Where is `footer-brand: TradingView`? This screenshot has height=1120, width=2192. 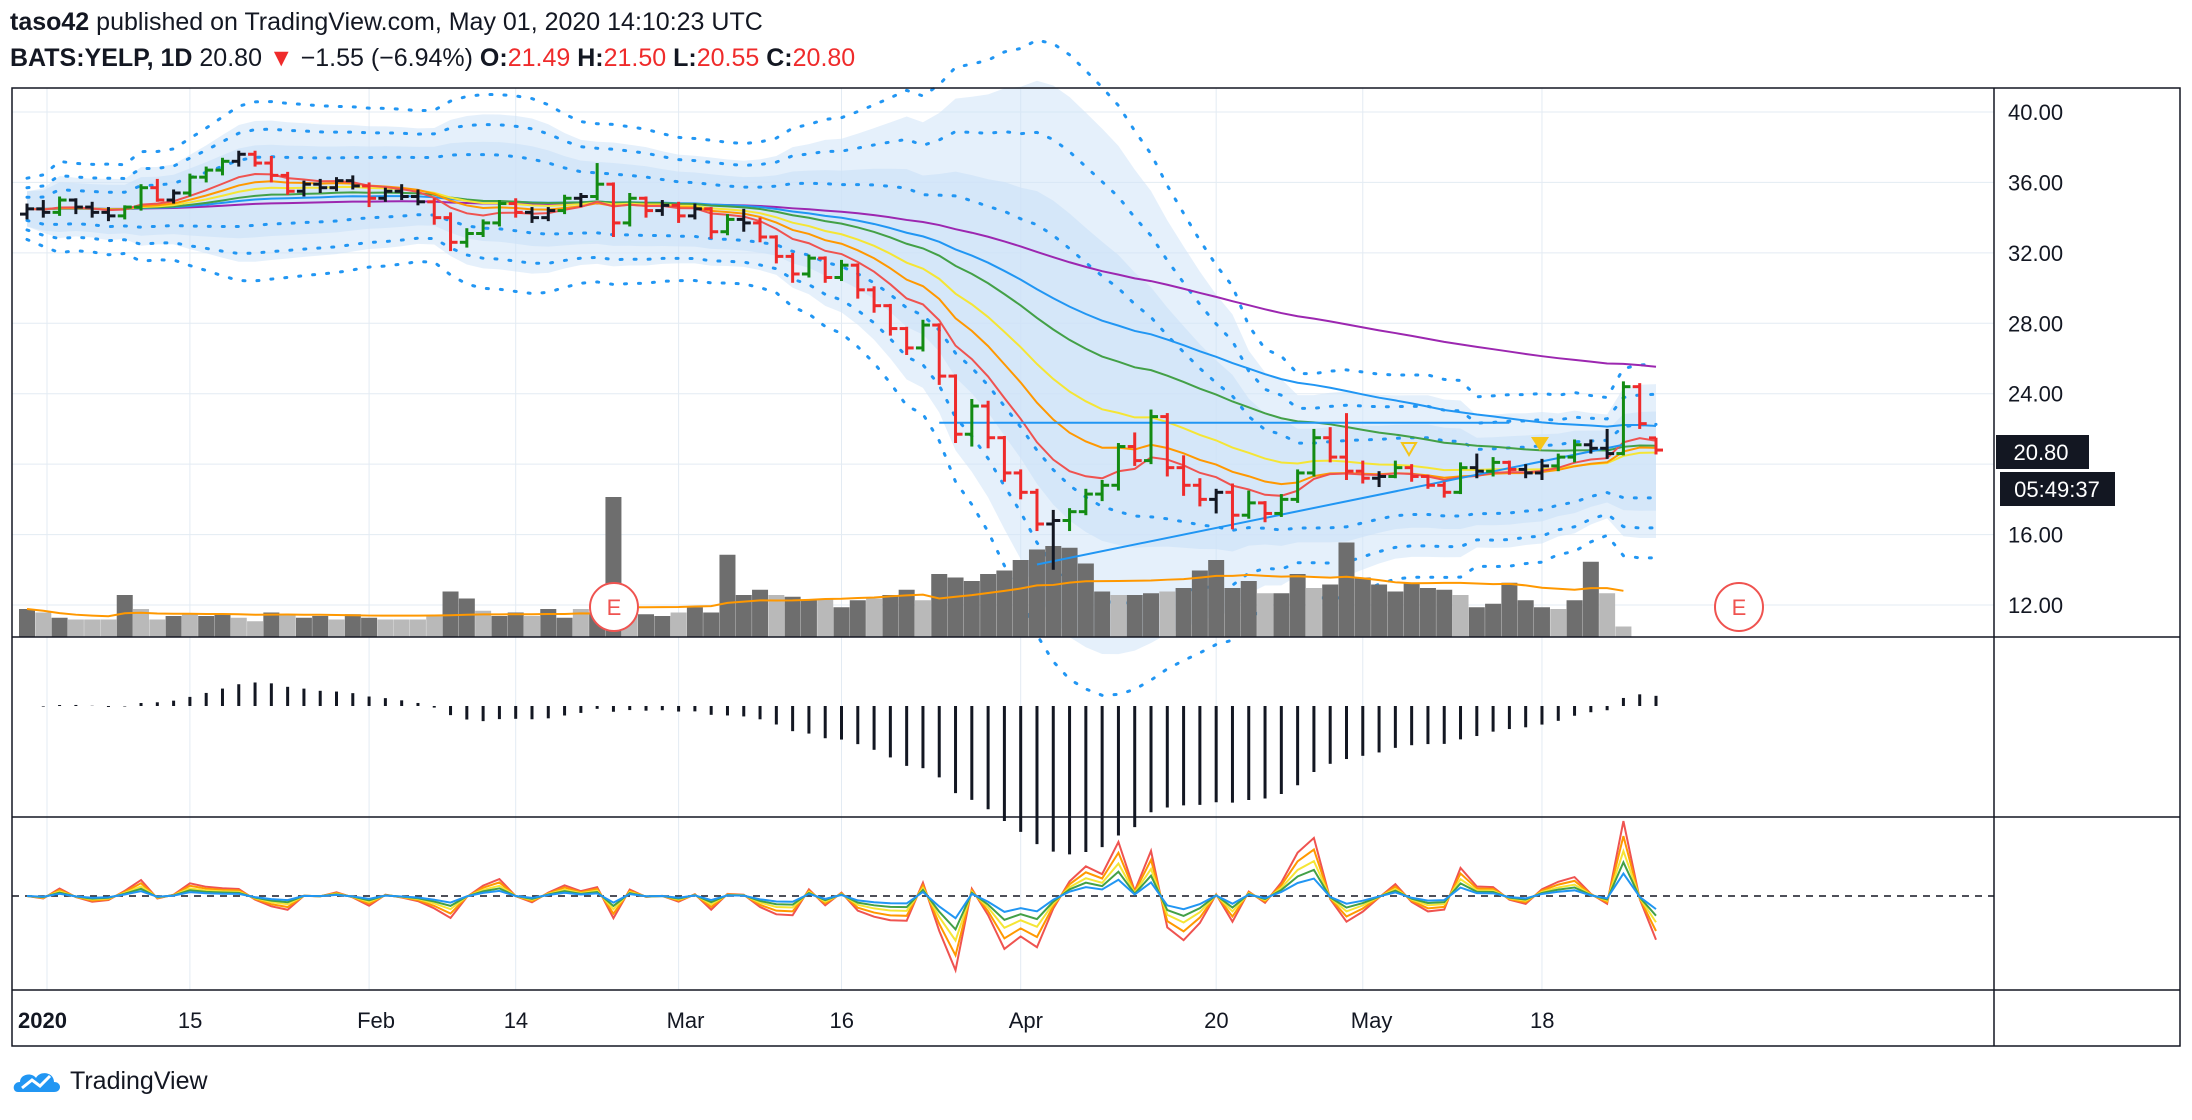 footer-brand: TradingView is located at coordinates (110, 1081).